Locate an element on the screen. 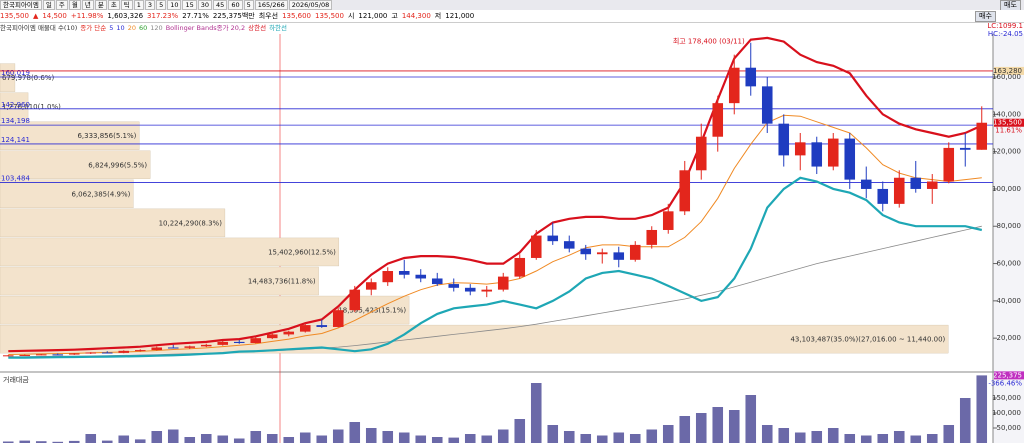  toolbar-button: 3 is located at coordinates (150, 5).